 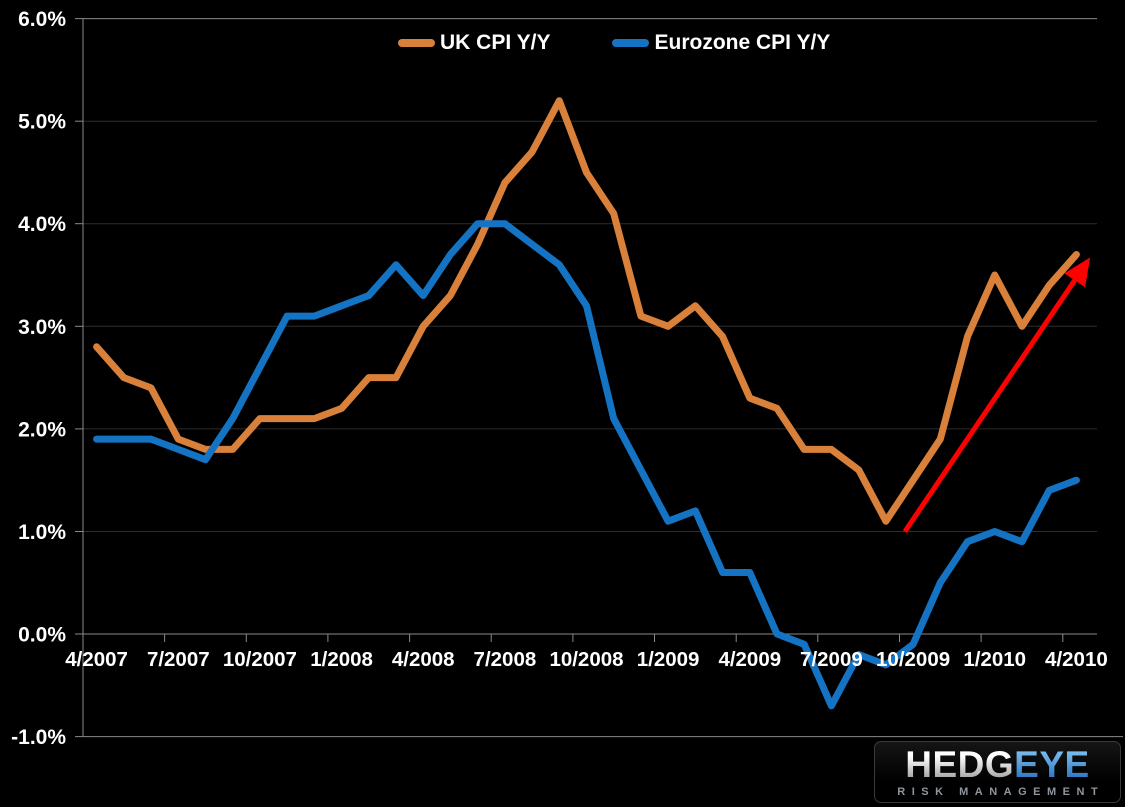 What do you see at coordinates (495, 42) in the screenshot?
I see `legend-label-uk-cpi: UK CPI Y/Y` at bounding box center [495, 42].